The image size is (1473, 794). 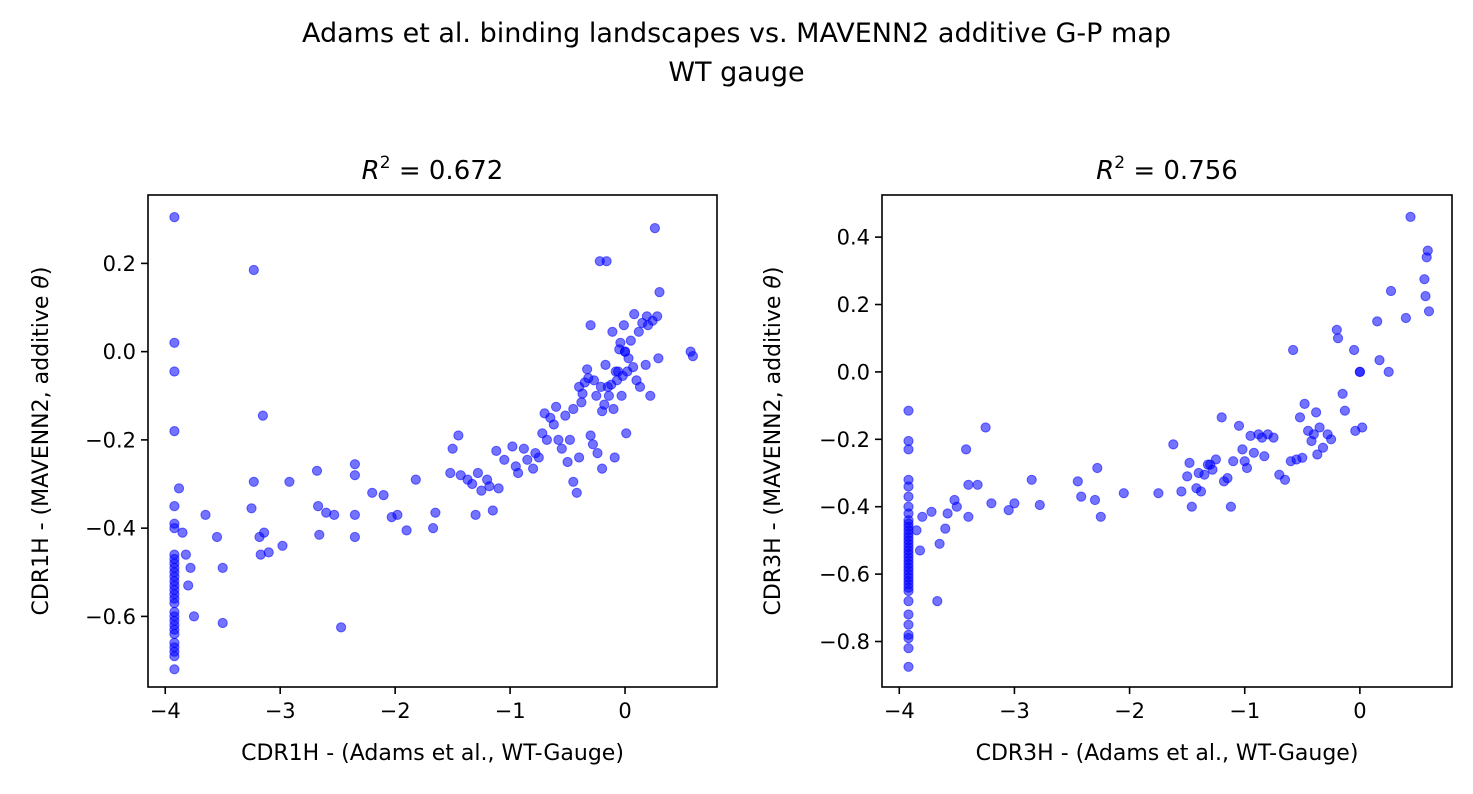 I want to click on y-tick-label: −0.8, so click(x=844, y=642).